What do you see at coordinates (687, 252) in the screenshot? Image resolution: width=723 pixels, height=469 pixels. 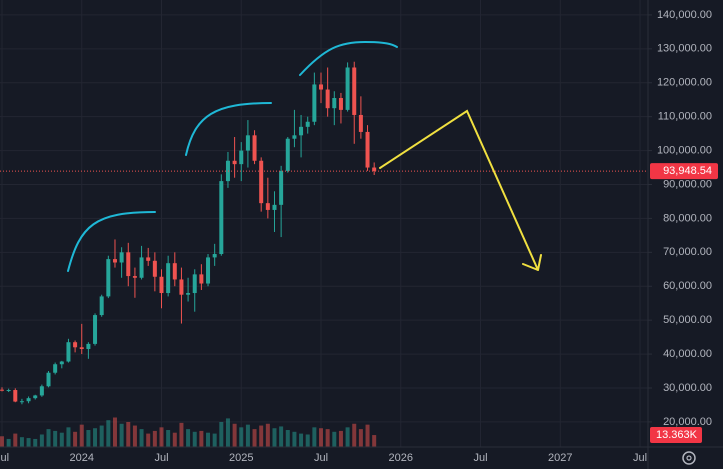 I see `y-tick-label: 70,000.00` at bounding box center [687, 252].